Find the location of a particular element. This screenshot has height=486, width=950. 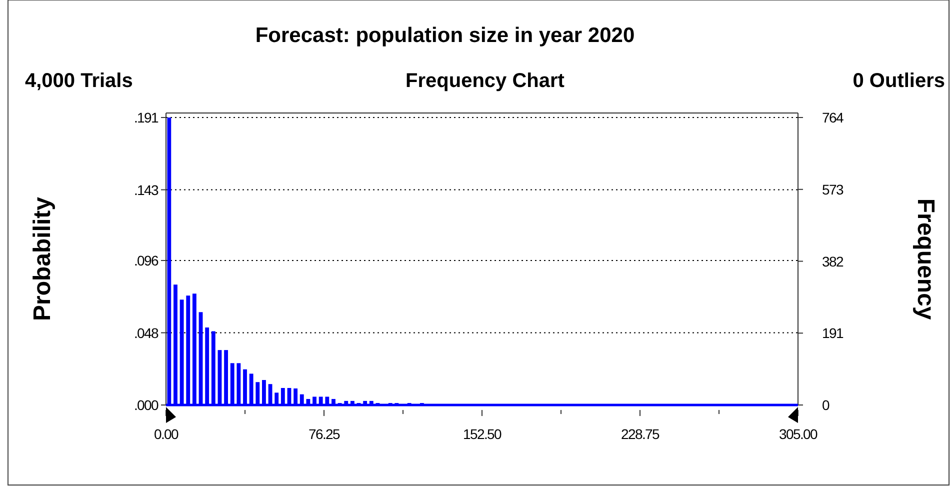

text: 4,000 Trials is located at coordinates (79, 81).